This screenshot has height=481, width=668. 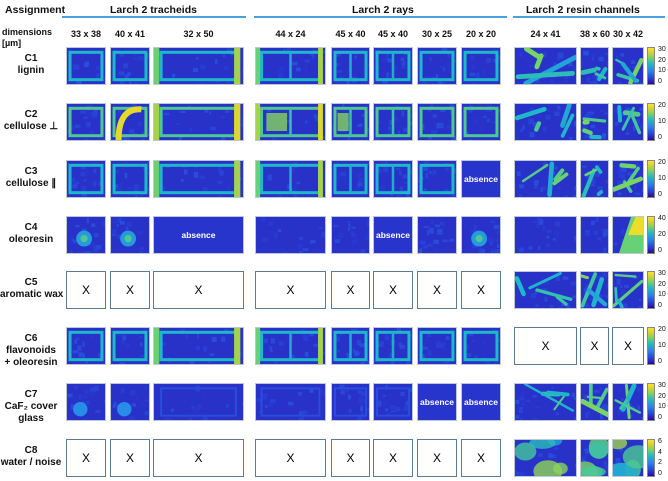 I want to click on row-name: cellulose ∥, so click(x=31, y=183).